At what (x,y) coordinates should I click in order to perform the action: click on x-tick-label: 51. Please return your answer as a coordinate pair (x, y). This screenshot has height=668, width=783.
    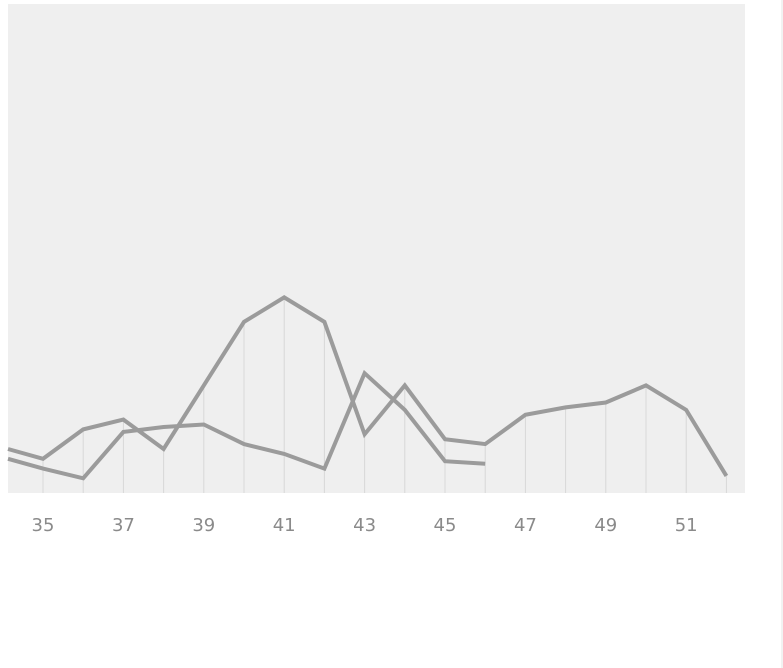
    Looking at the image, I should click on (686, 525).